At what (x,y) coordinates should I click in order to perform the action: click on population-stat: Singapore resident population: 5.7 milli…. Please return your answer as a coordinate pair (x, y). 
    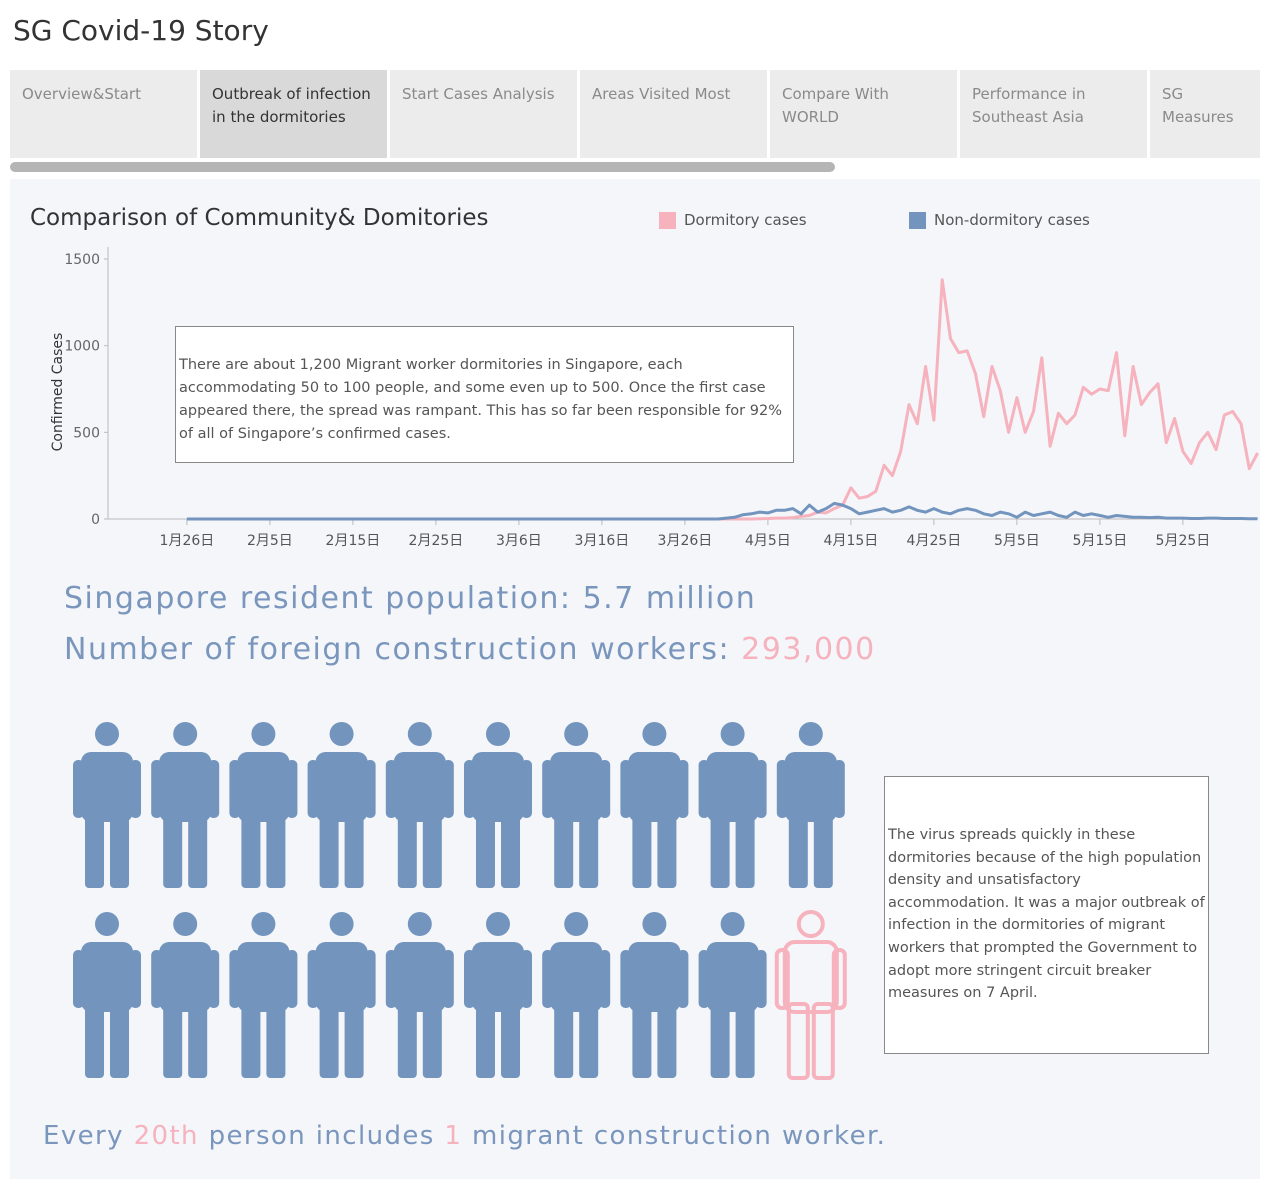
    Looking at the image, I should click on (410, 598).